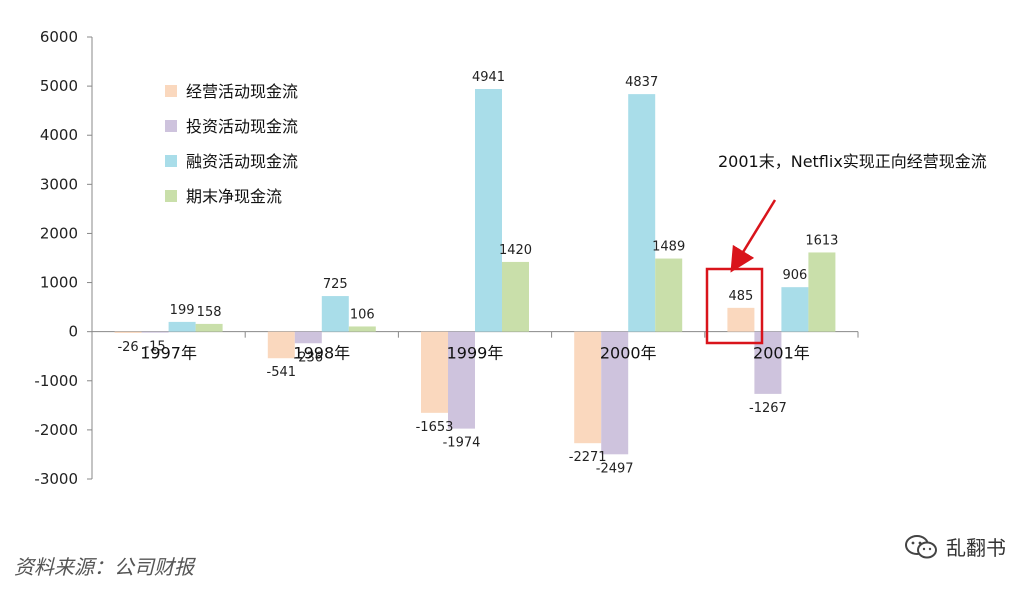  Describe the element at coordinates (588, 457) in the screenshot. I see `data-label: -2271` at that location.